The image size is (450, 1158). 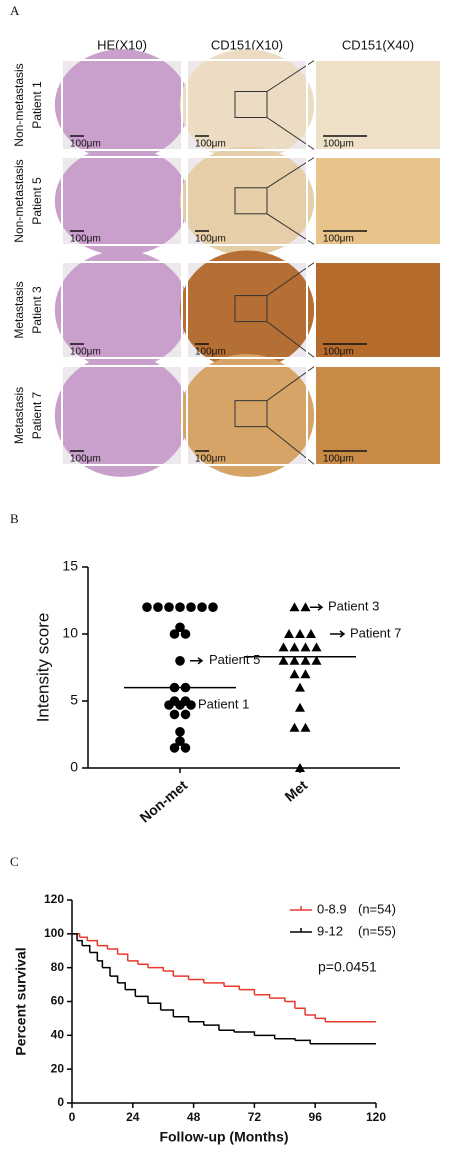 What do you see at coordinates (54, 899) in the screenshot?
I see `y-tick-label: 120` at bounding box center [54, 899].